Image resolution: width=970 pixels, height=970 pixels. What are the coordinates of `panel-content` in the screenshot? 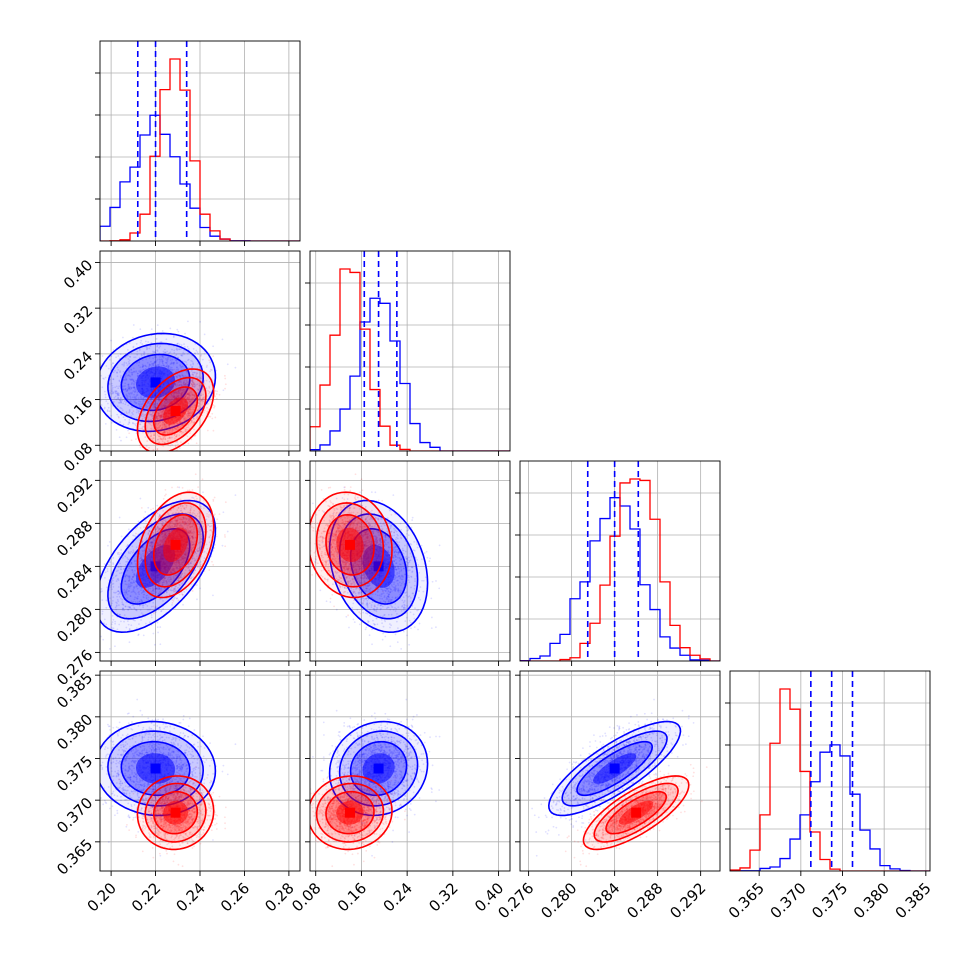 It's located at (162, 561).